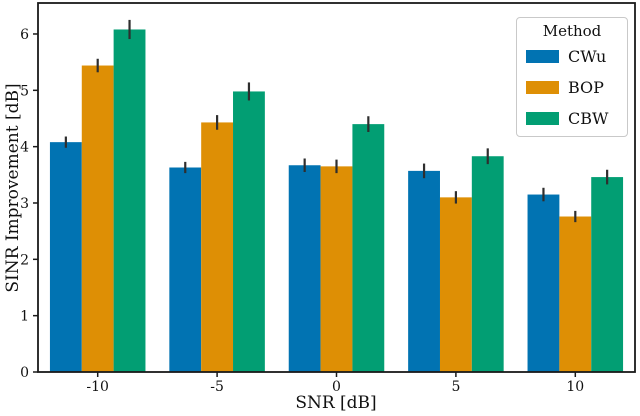 Image resolution: width=640 pixels, height=416 pixels. Describe the element at coordinates (24, 317) in the screenshot. I see `y-tick-label-1: 1` at that location.